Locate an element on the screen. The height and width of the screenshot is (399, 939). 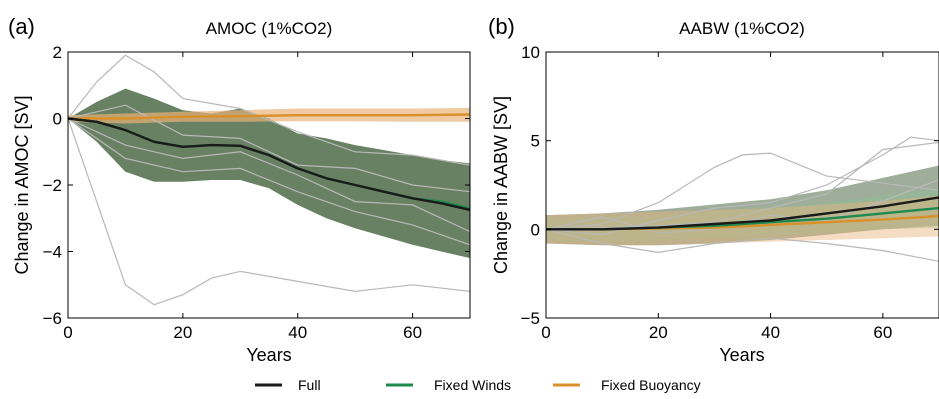
panel-a-xlabel: Years is located at coordinates (268, 355).